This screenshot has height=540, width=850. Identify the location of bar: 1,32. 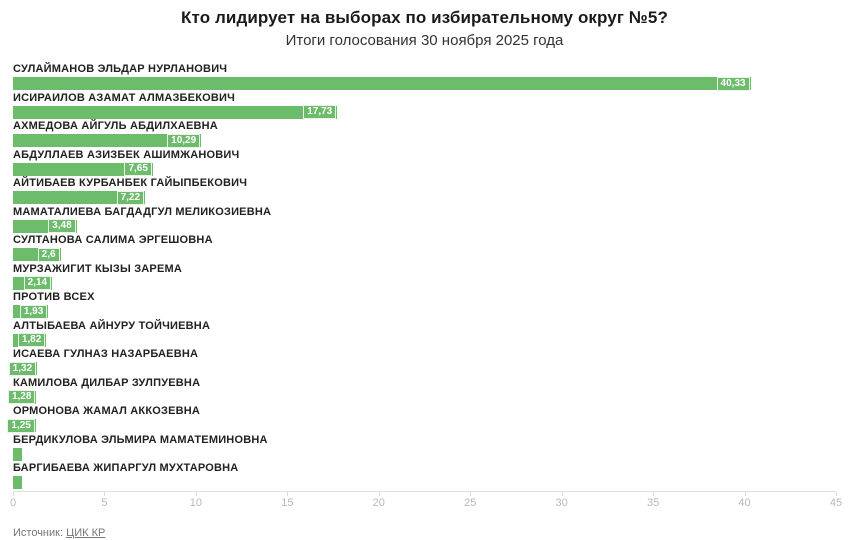
(23, 368).